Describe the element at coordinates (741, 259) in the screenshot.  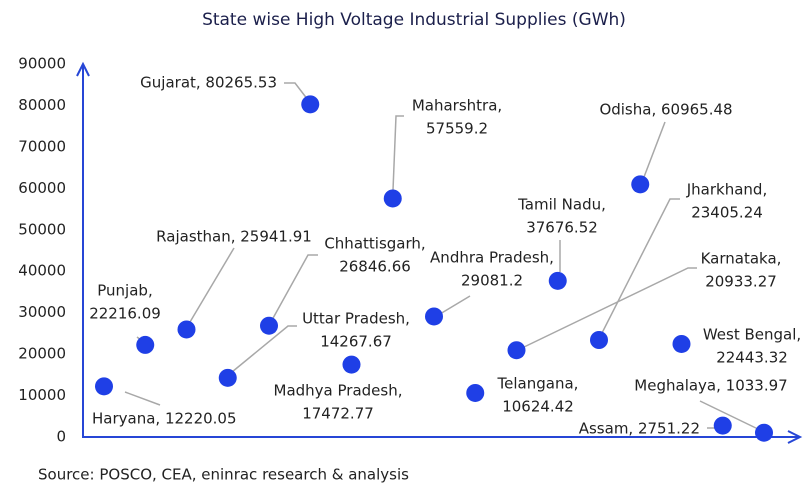
I see `data-label: Karnataka,` at that location.